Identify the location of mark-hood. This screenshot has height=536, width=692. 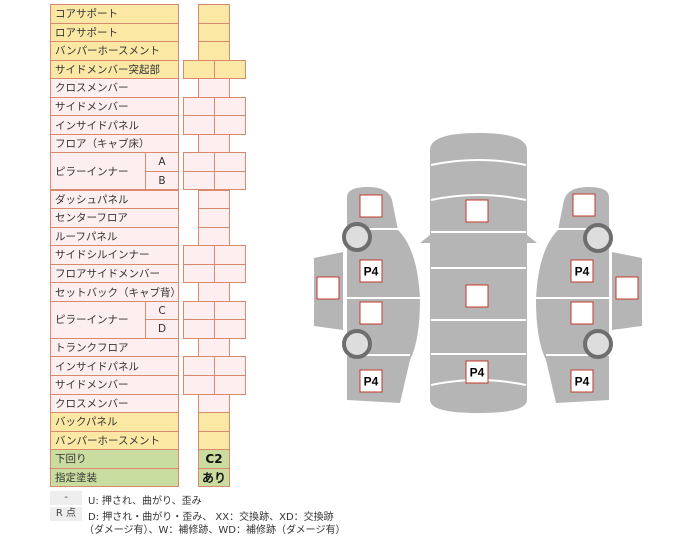
(477, 211).